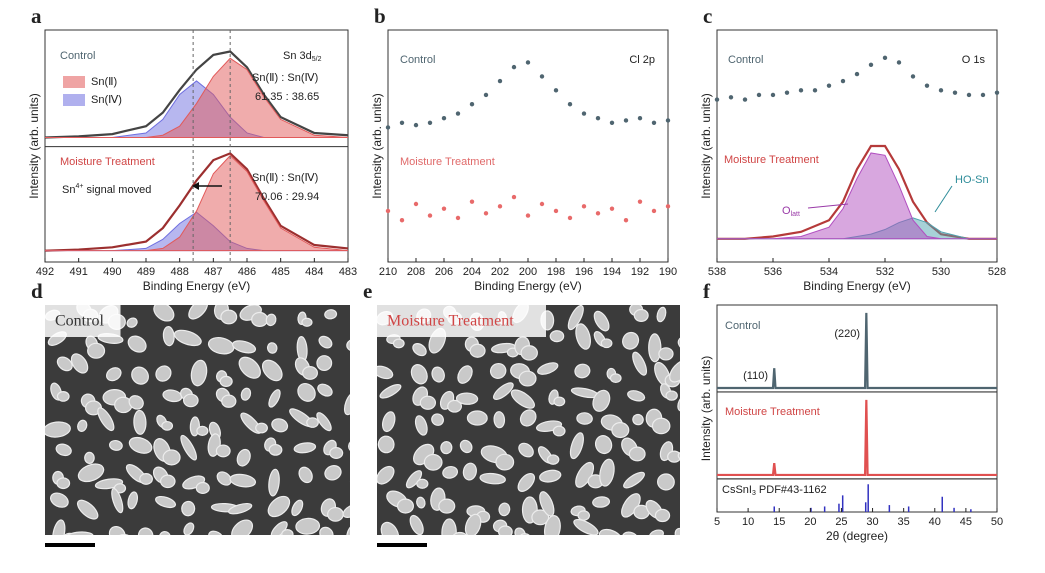 The width and height of the screenshot is (1045, 573). What do you see at coordinates (45, 272) in the screenshot?
I see `x-tick-label: 492` at bounding box center [45, 272].